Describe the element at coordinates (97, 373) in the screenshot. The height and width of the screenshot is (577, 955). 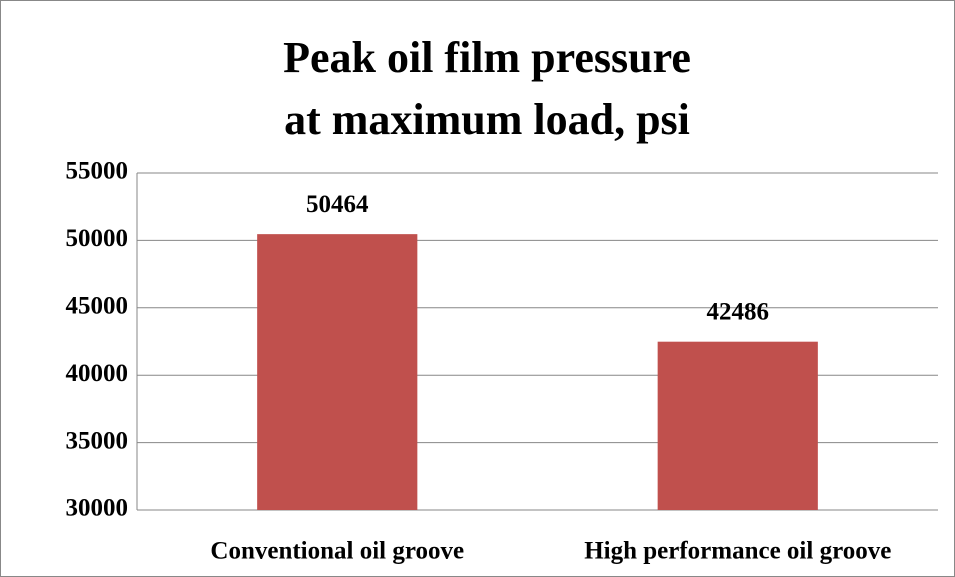
I see `y-tick-label: 40000` at that location.